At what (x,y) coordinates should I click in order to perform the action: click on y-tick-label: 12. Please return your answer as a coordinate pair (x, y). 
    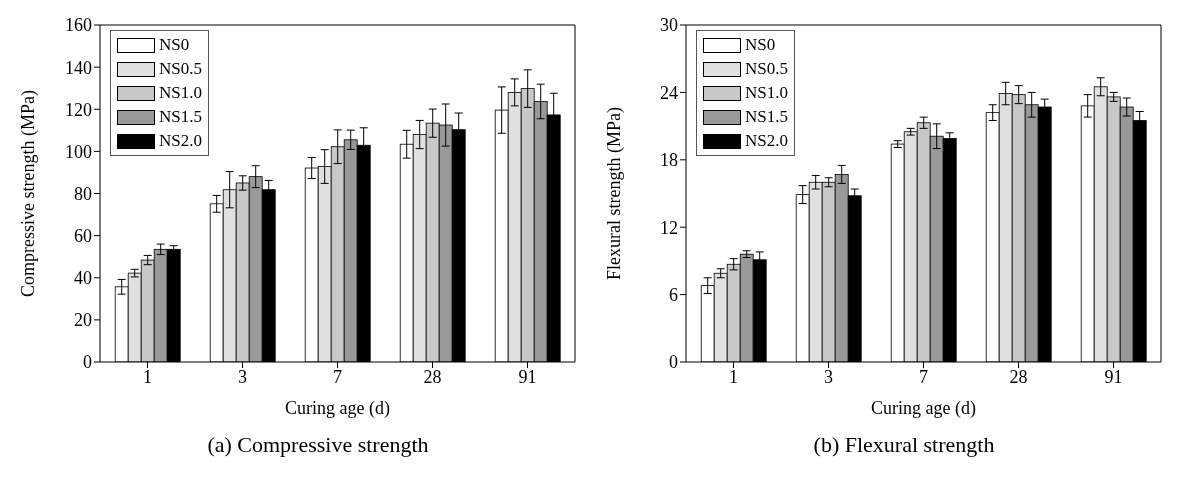
    Looking at the image, I should click on (669, 227).